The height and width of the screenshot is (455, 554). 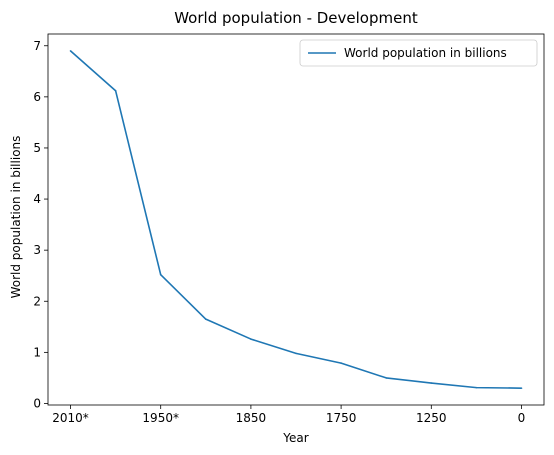 What do you see at coordinates (37, 97) in the screenshot?
I see `y-tick-label: 6` at bounding box center [37, 97].